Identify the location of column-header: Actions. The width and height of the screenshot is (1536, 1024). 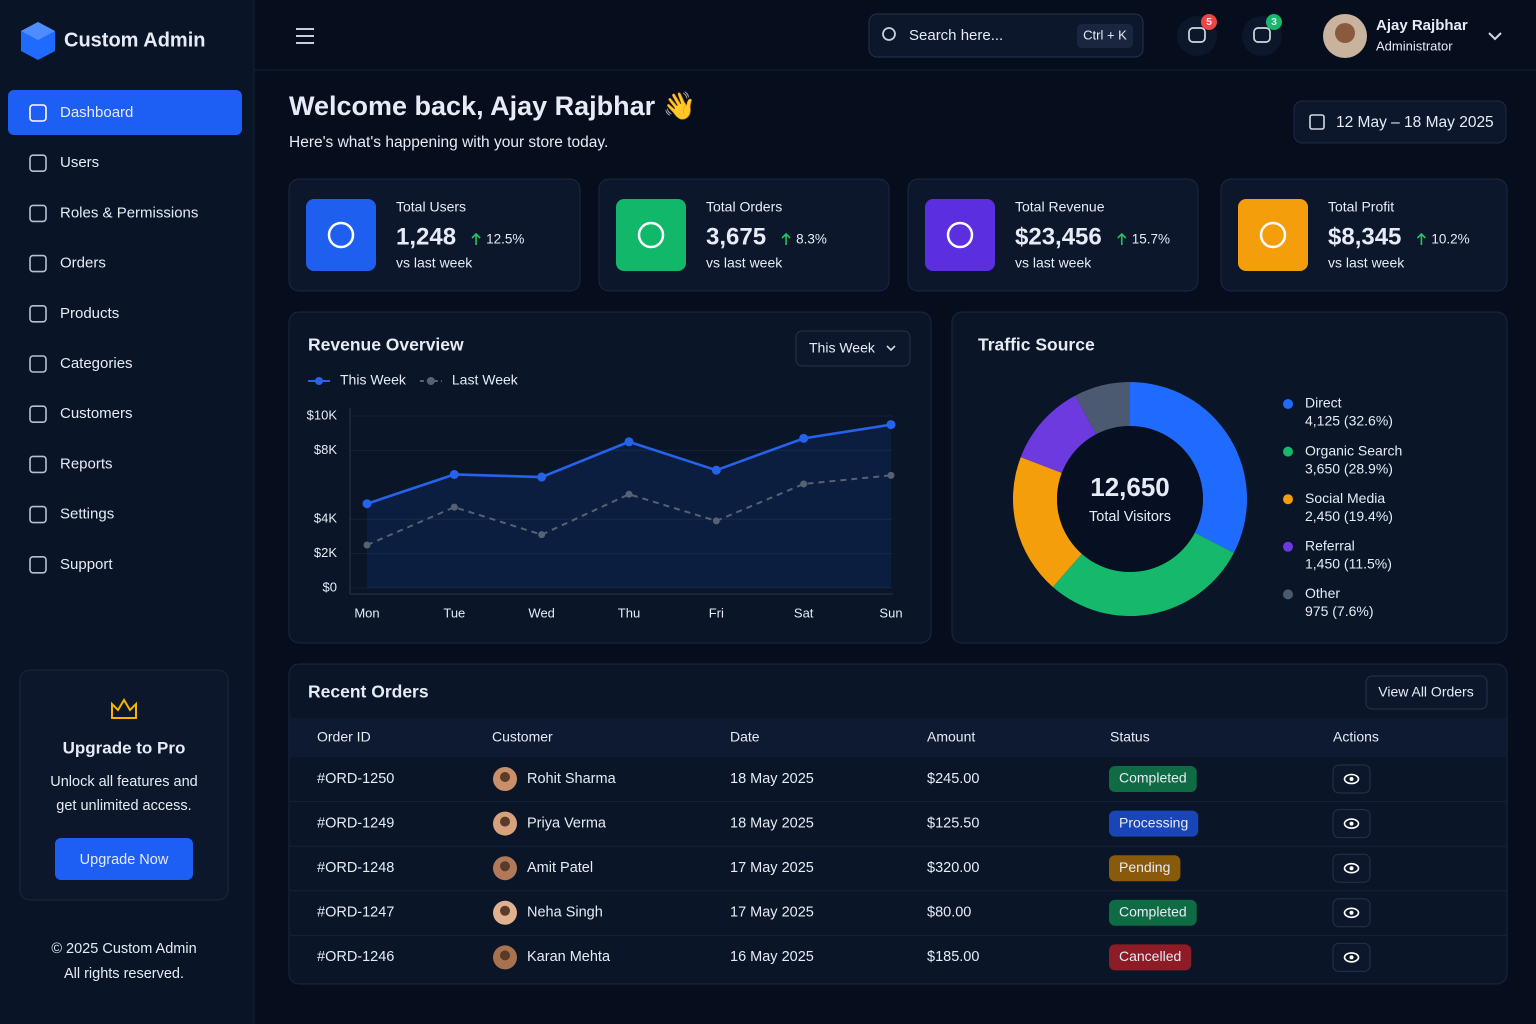
(1356, 737).